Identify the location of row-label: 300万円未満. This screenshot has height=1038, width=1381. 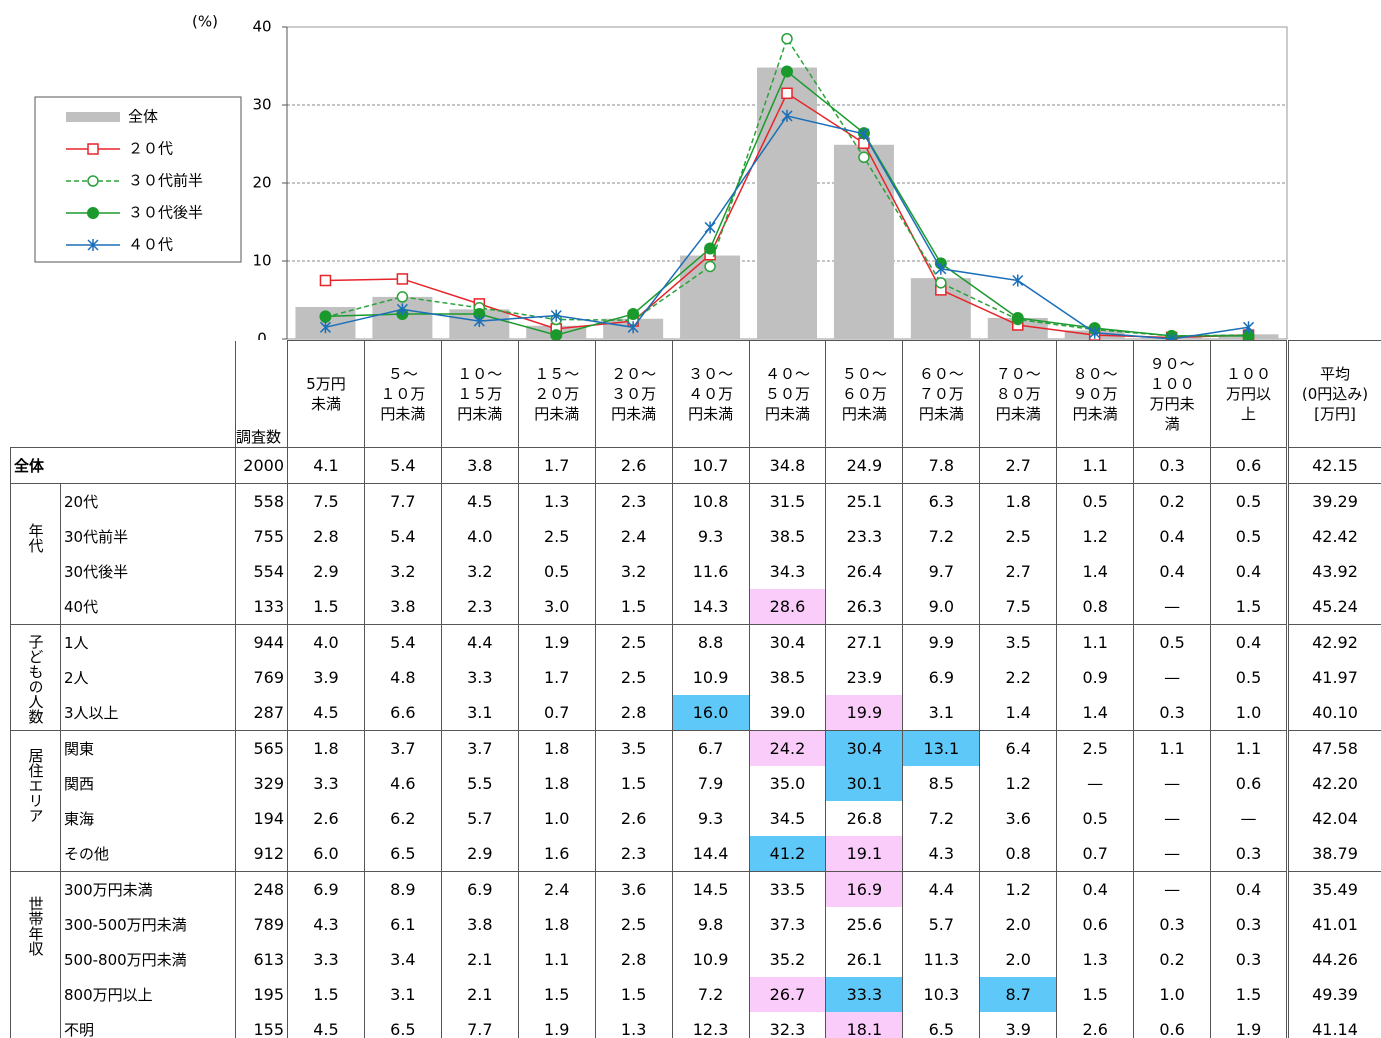
(148, 889).